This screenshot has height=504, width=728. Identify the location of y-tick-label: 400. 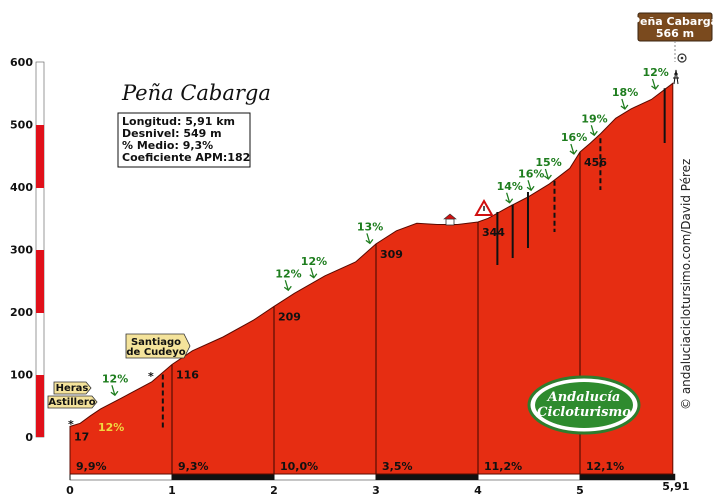
(21, 187).